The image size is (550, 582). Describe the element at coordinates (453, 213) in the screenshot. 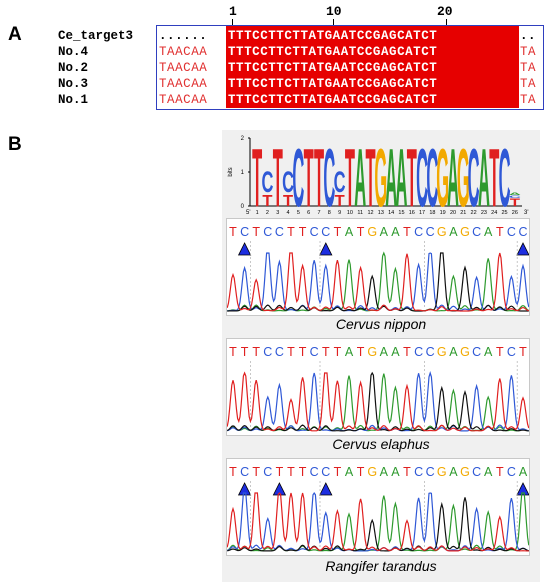

I see `logo-position-label: 20` at that location.